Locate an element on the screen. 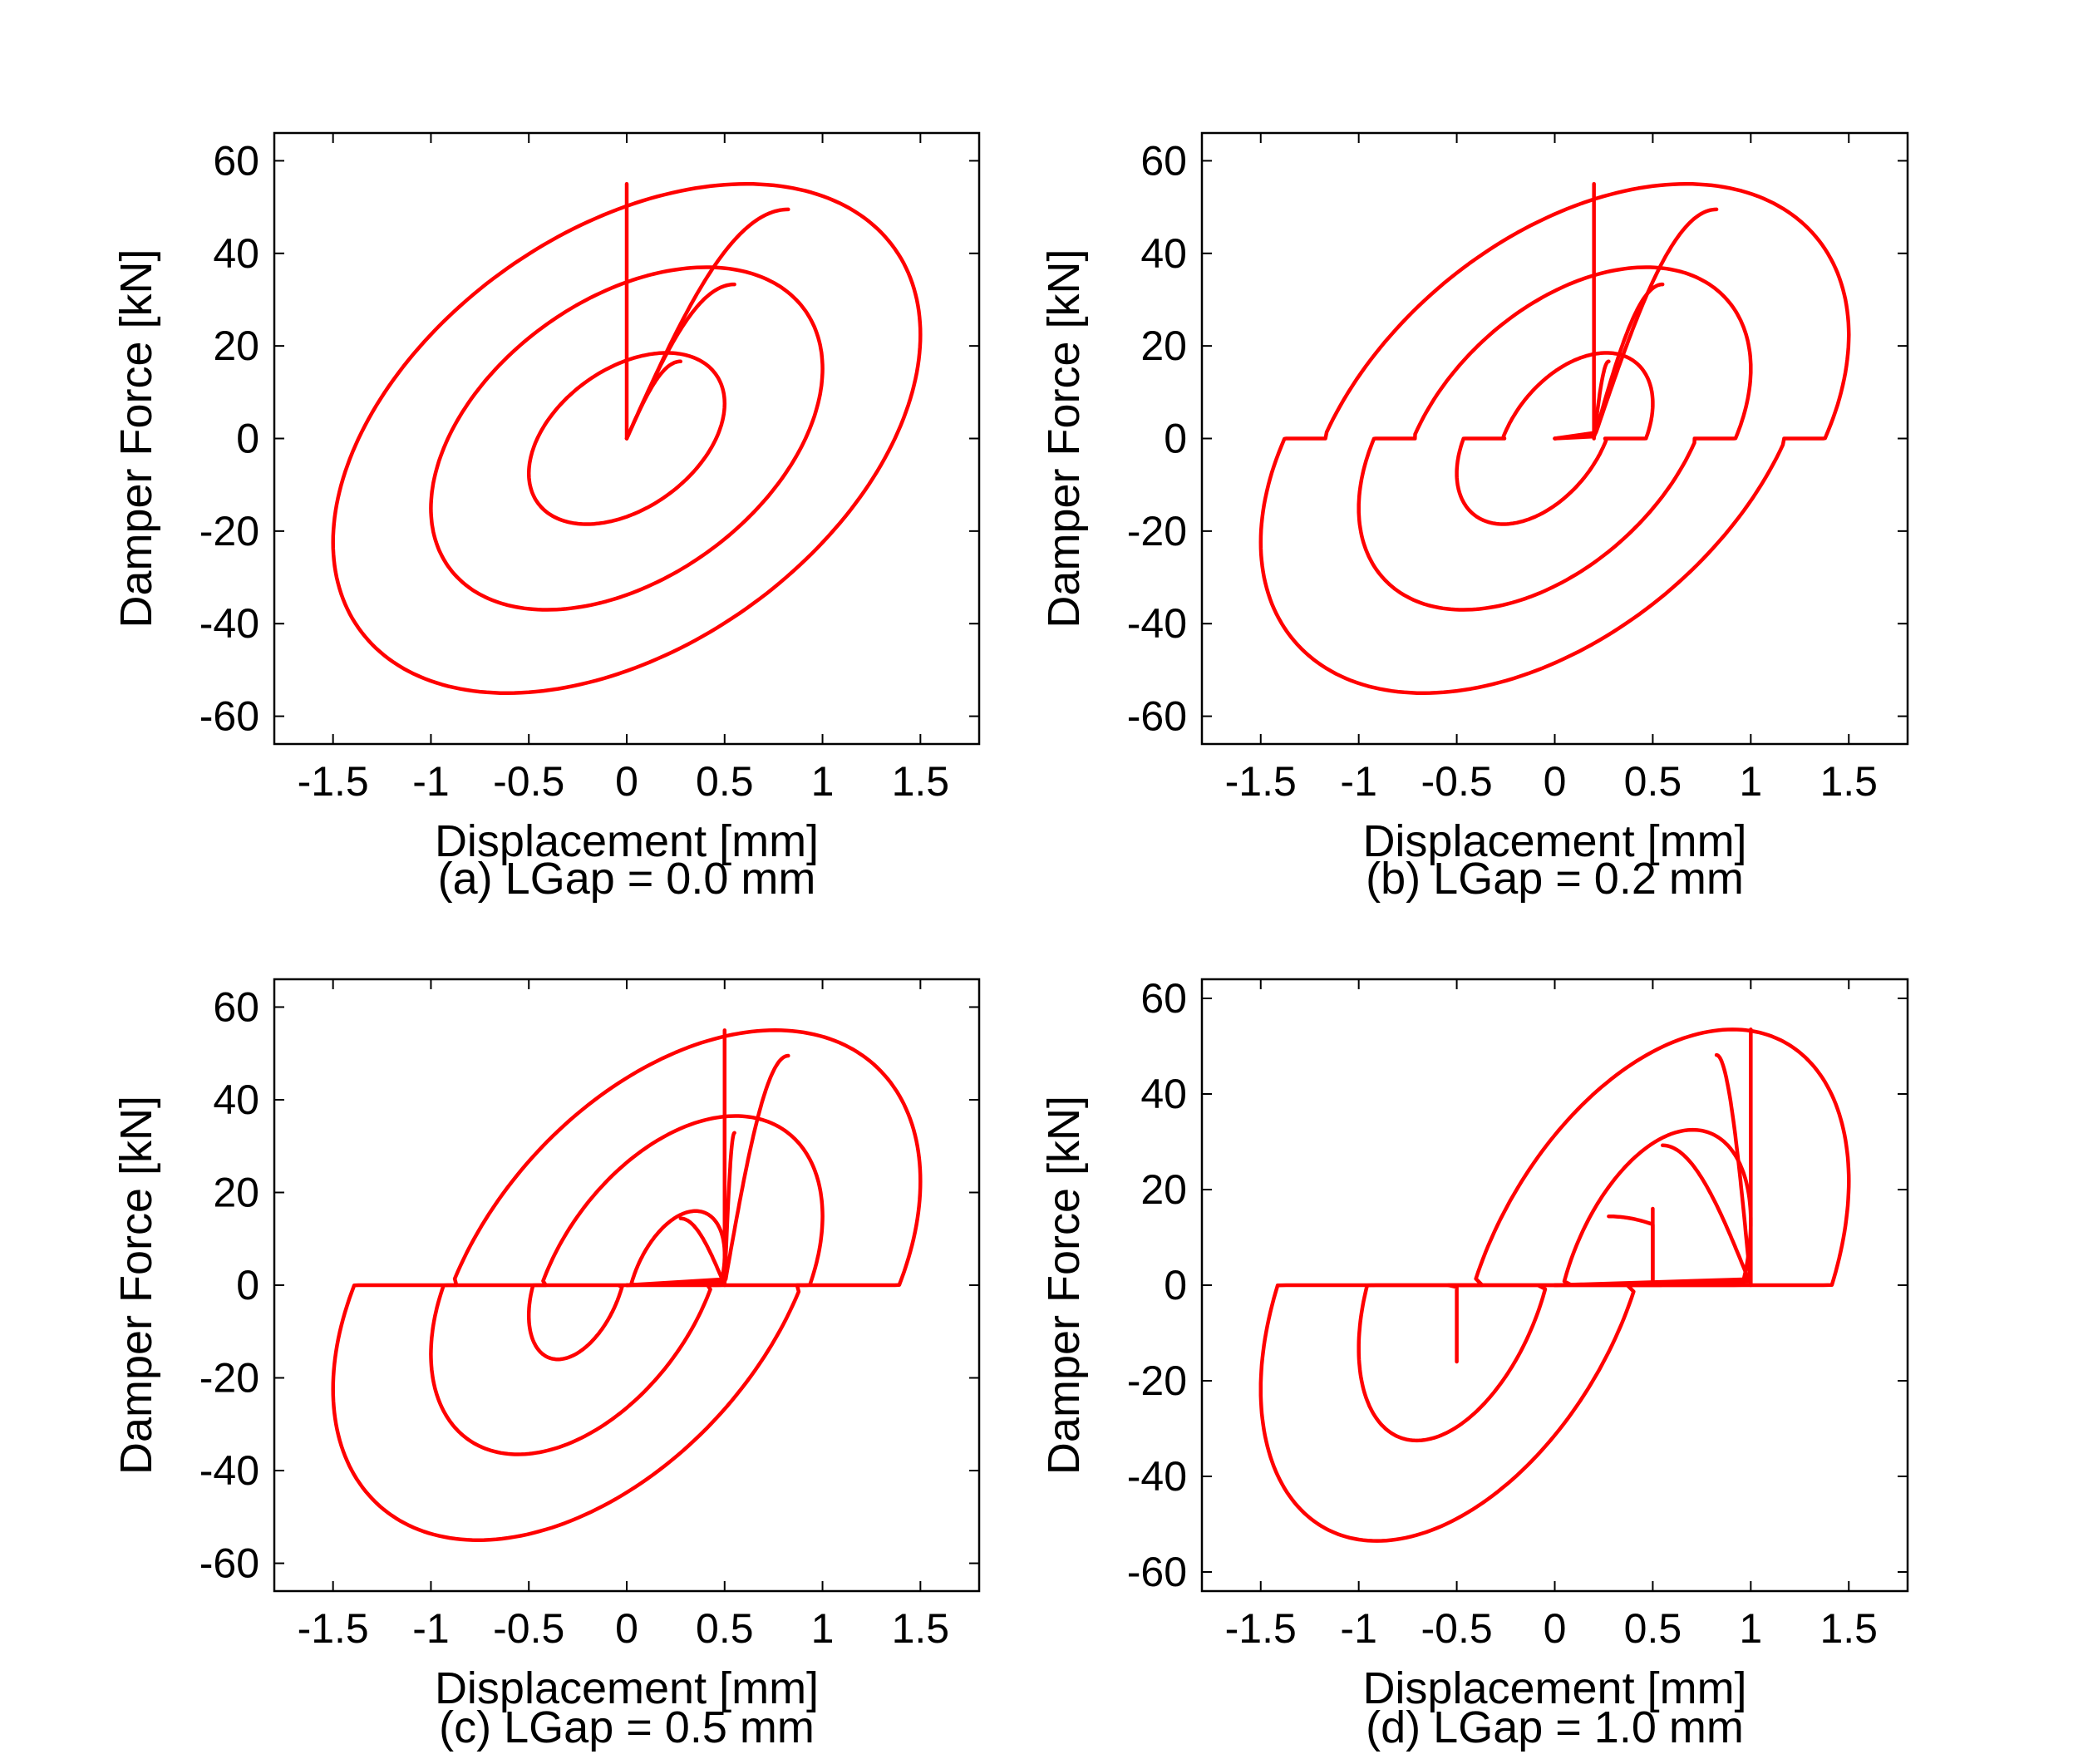 The width and height of the screenshot is (2078, 1764). panel-caption-b: (b) LGap = 0.2 mm is located at coordinates (1555, 879).